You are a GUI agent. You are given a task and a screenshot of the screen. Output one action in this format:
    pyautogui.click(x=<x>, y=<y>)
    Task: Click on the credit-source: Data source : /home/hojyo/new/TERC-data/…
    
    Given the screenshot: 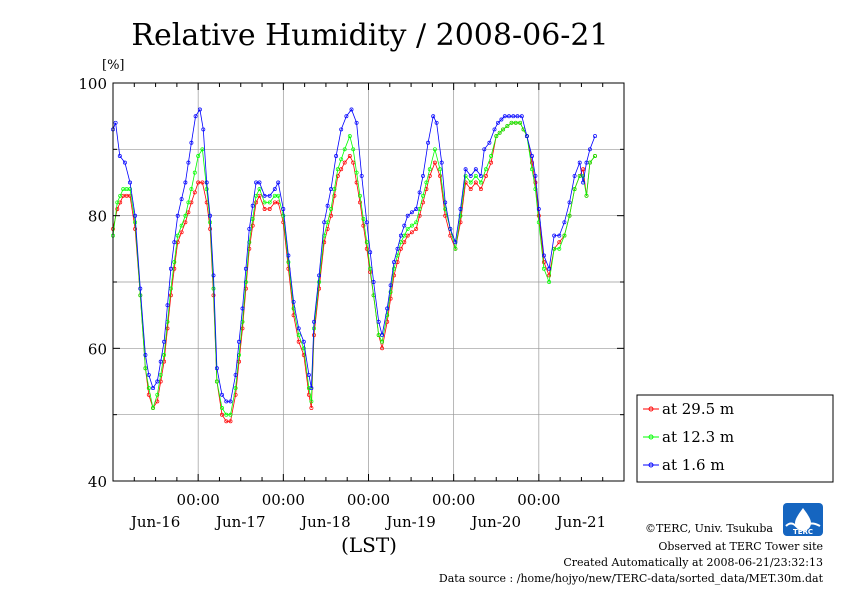 What is the action you would take?
    pyautogui.click(x=631, y=578)
    